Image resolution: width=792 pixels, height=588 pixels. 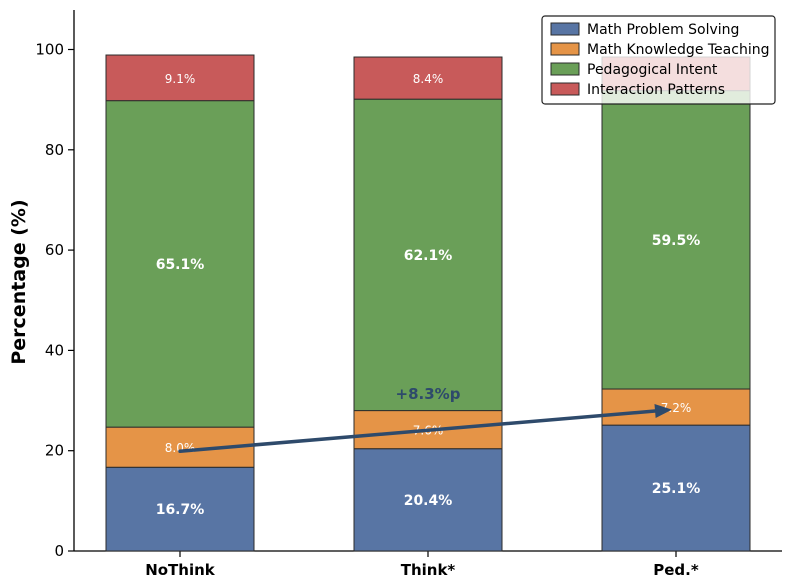 What do you see at coordinates (663, 411) in the screenshot?
I see `trend-arrow-head` at bounding box center [663, 411].